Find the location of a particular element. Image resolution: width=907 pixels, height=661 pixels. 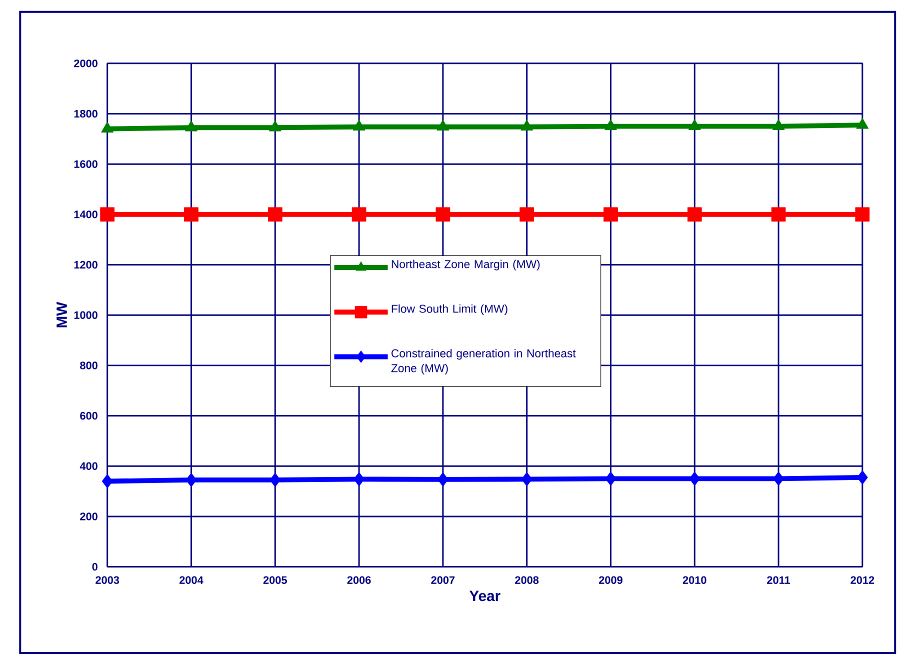

y-tick-label: 1800 is located at coordinates (86, 114).